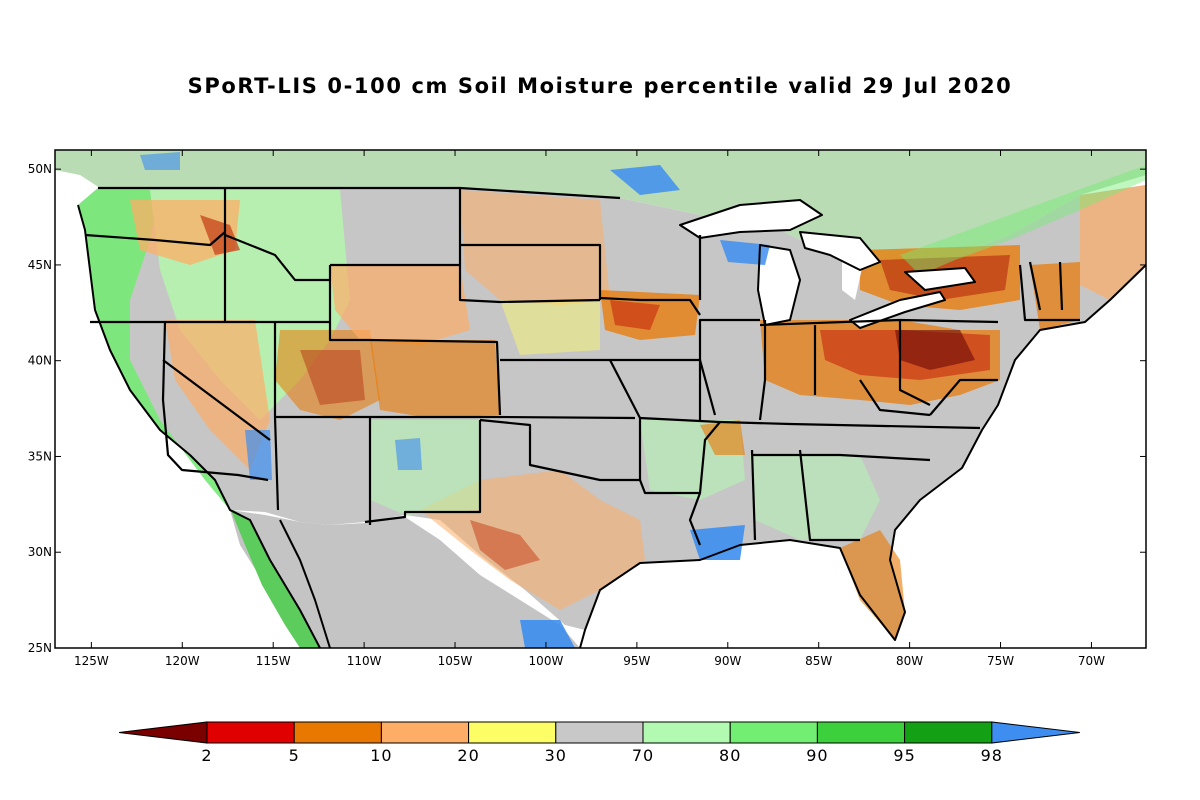 The height and width of the screenshot is (800, 1200). What do you see at coordinates (643, 755) in the screenshot?
I see `colorbar-label: 70` at bounding box center [643, 755].